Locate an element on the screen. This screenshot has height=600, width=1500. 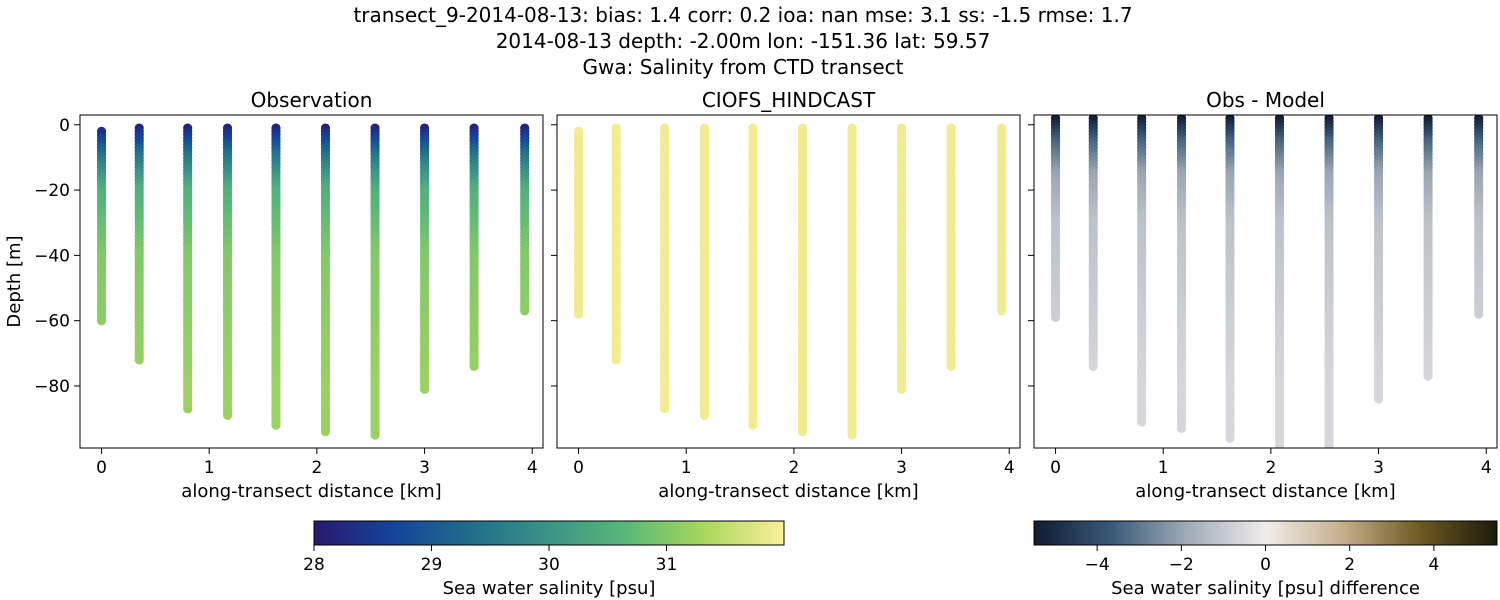
colorbar-tick-label: 28 is located at coordinates (314, 565).